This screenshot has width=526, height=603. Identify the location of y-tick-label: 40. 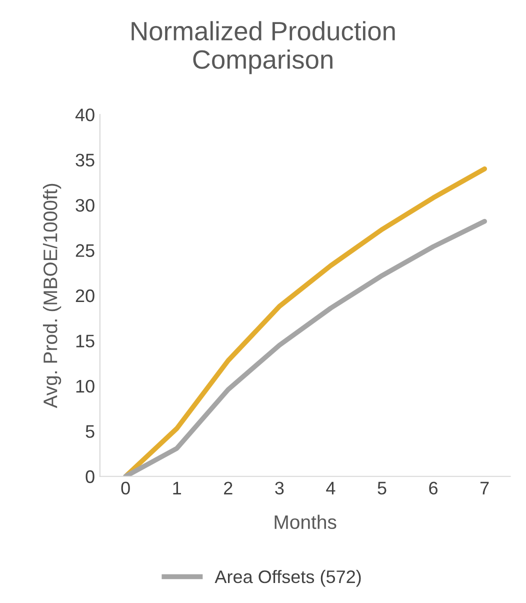
(84, 115).